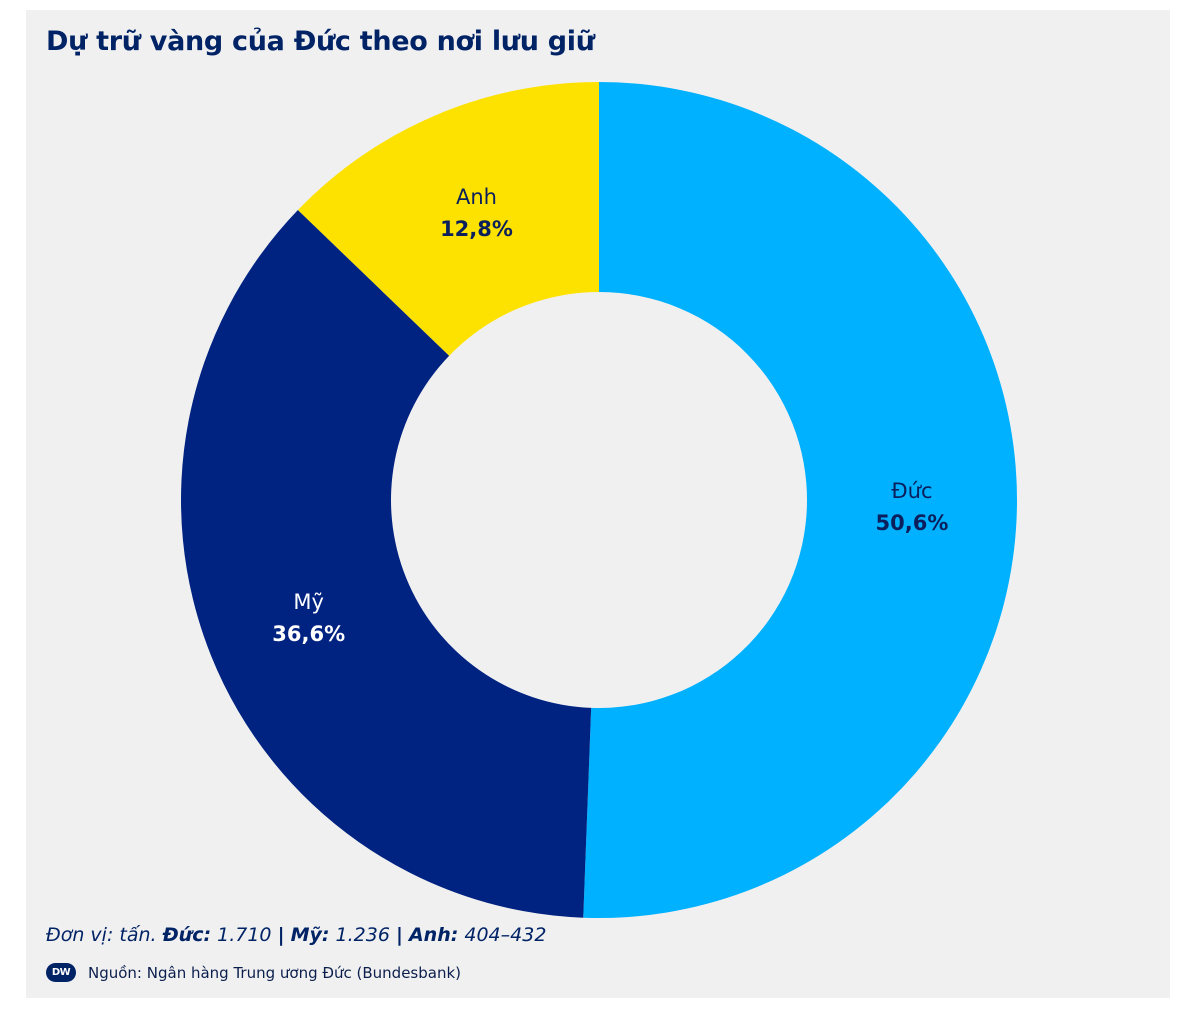 The height and width of the screenshot is (1013, 1200). Describe the element at coordinates (911, 491) in the screenshot. I see `slice-label-0: Đức` at that location.